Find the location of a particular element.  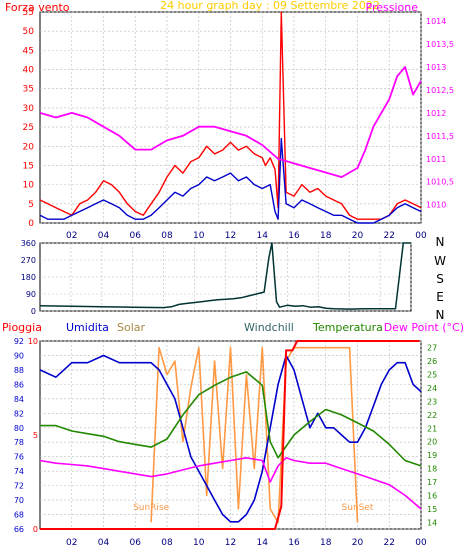

humidity-tick-label: 80 is located at coordinates (19, 428).